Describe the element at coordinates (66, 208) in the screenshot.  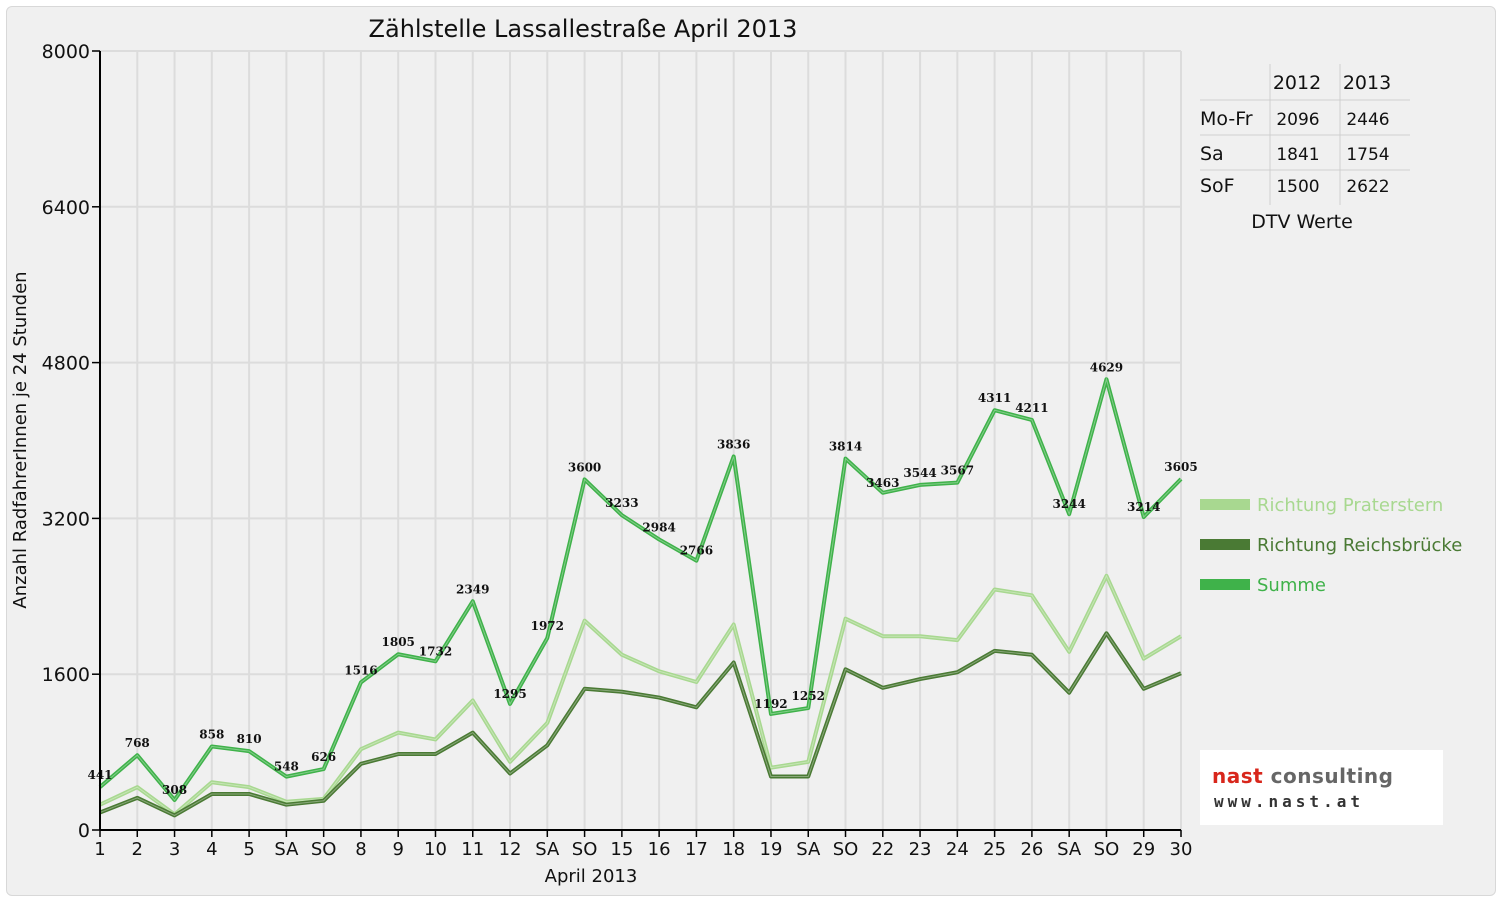
I see `y-tick-label: 6400` at that location.